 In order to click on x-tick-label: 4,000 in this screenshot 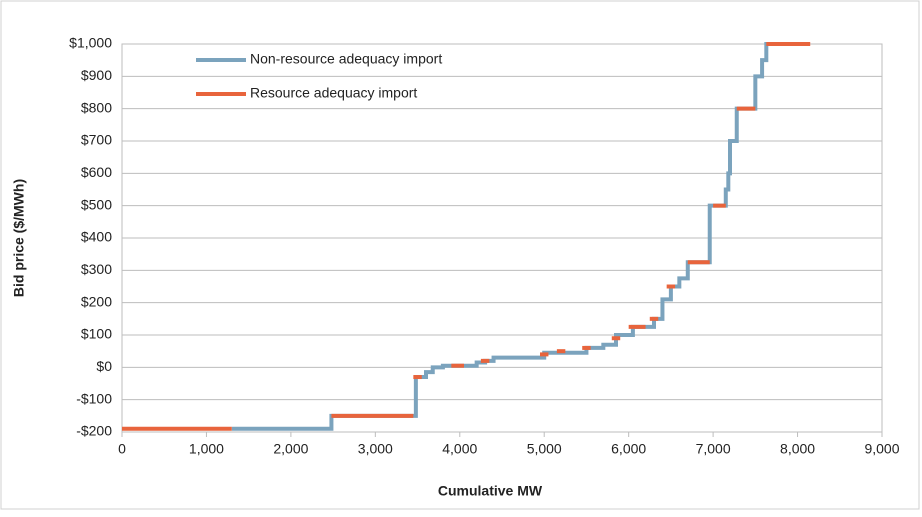, I will do `click(459, 449)`.